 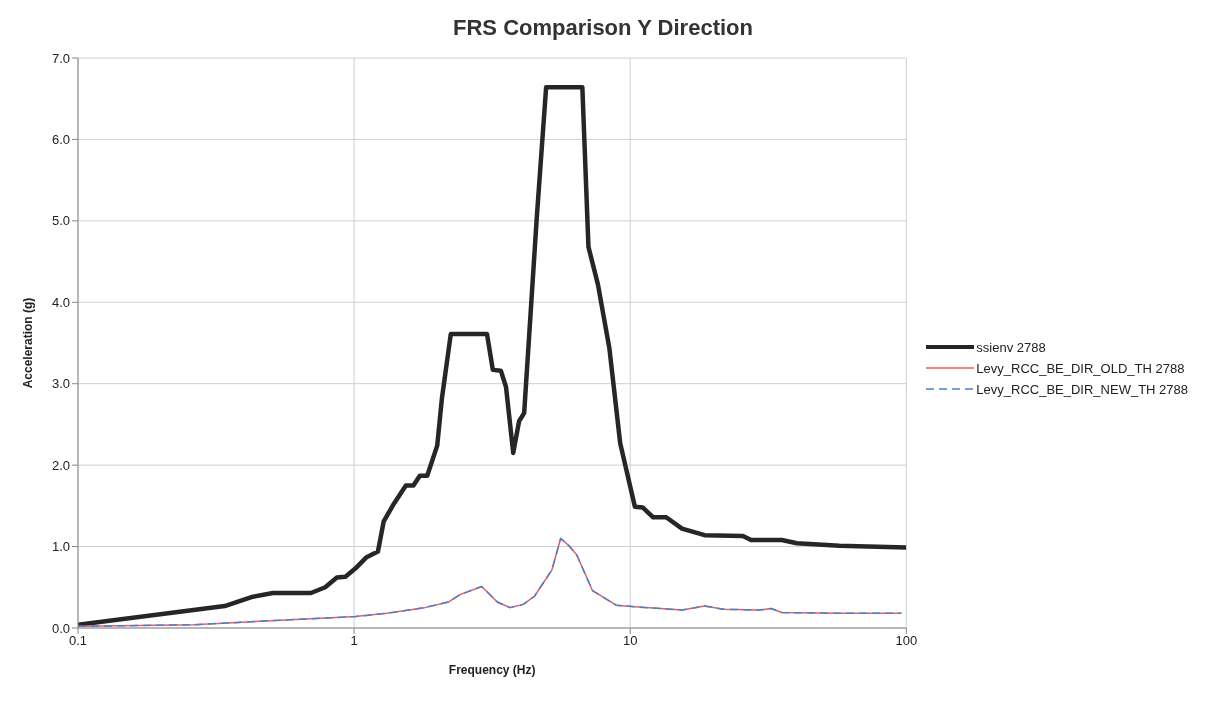 I want to click on x-axis-title: Frequency (Hz), so click(x=492, y=670).